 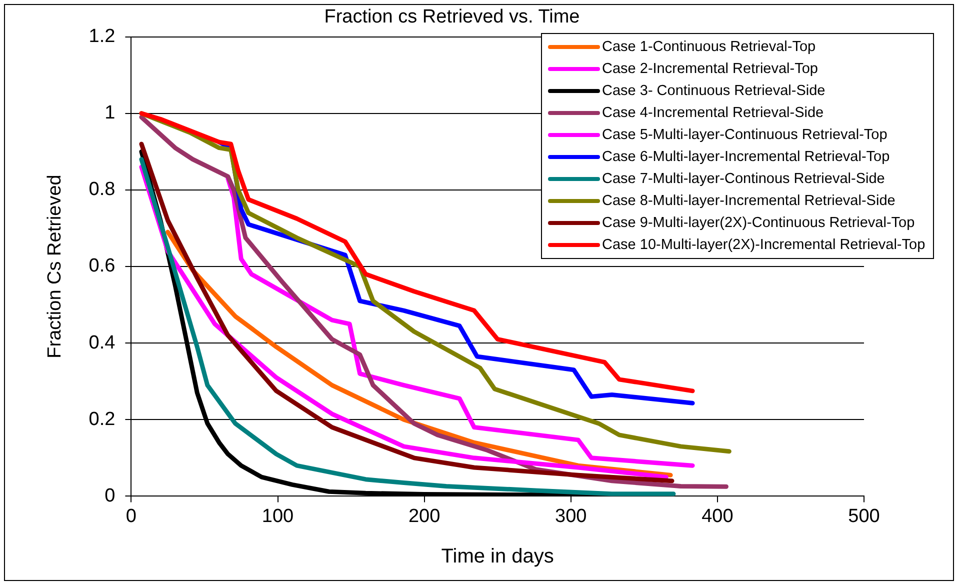 I want to click on y-tick-label: 1, so click(x=110, y=113).